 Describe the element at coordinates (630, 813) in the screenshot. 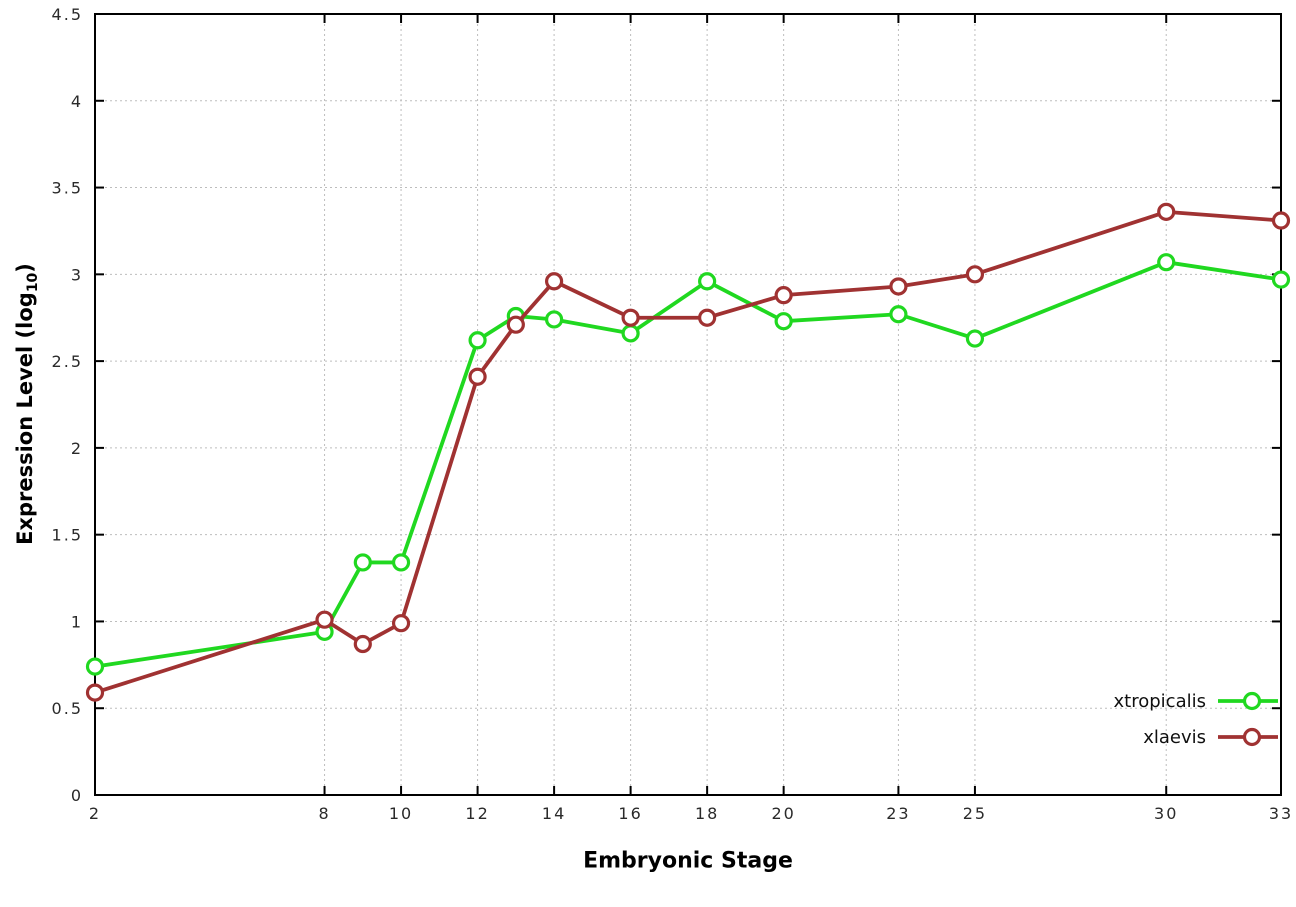

I see `x-tick-label: 16` at that location.